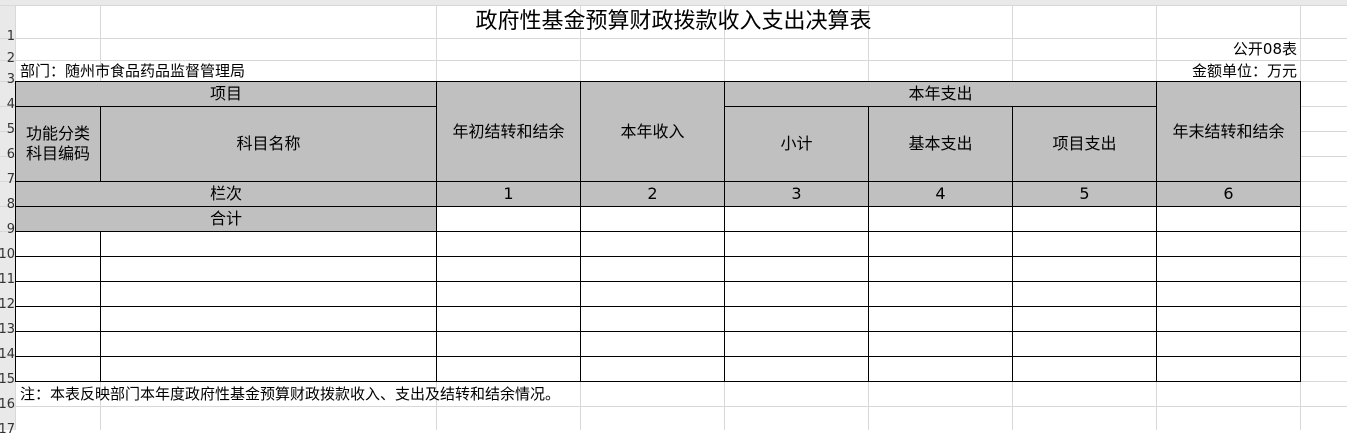 The width and height of the screenshot is (1347, 437). Describe the element at coordinates (268, 144) in the screenshot. I see `header-cell: 科目名称` at that location.